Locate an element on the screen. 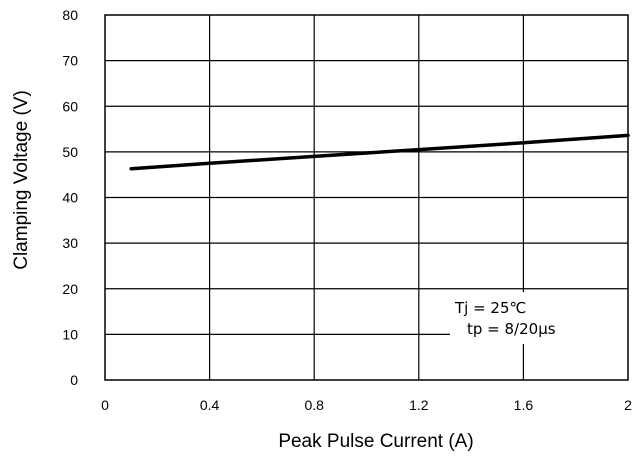 This screenshot has height=457, width=634. y-tick-labels: 0 10 20 30 40 50 60 70 80 is located at coordinates (70, 197).